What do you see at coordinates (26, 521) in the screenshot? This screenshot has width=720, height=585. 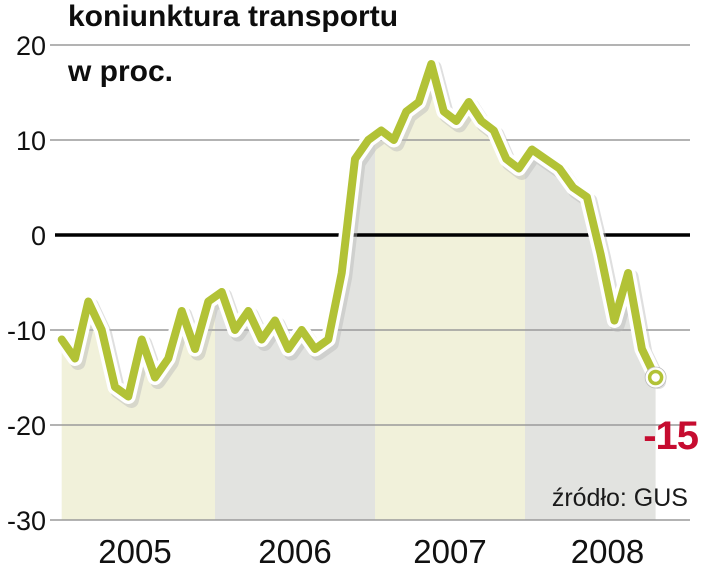 I see `y-tick-label: -30` at bounding box center [26, 521].